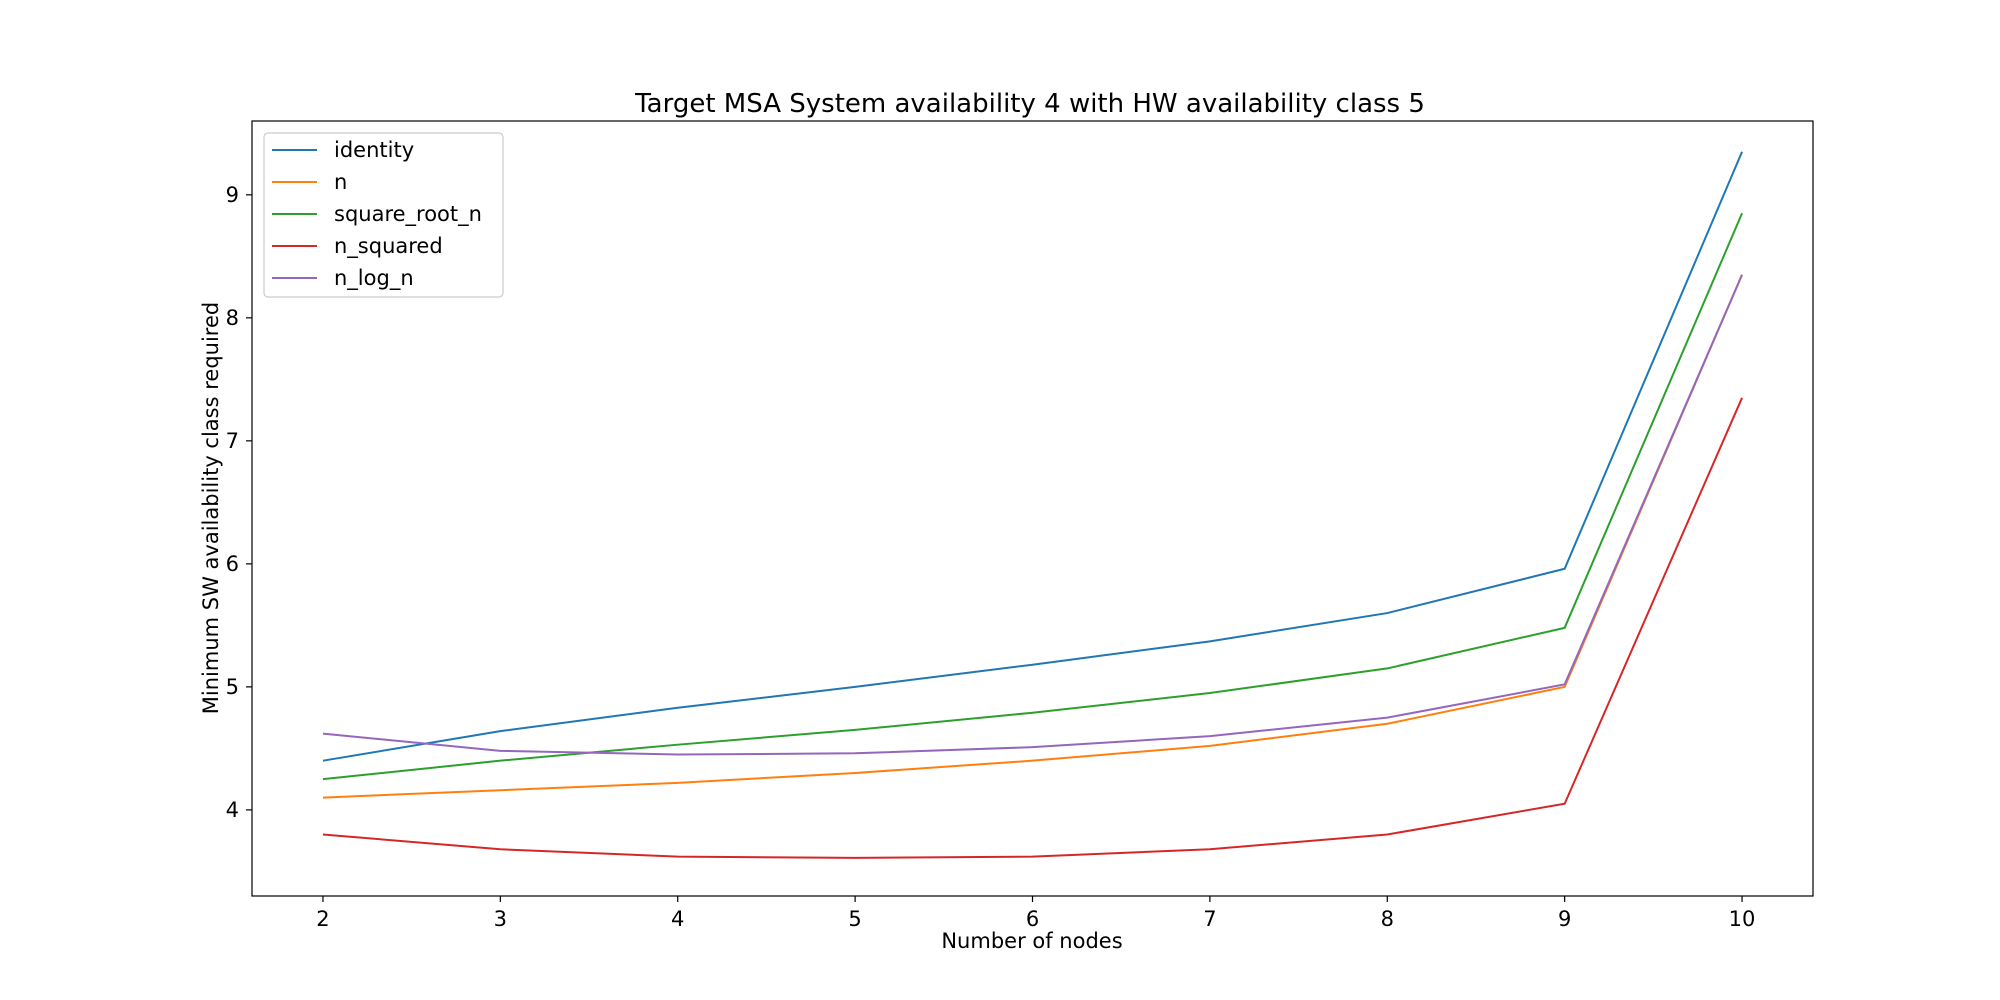 Image resolution: width=2000 pixels, height=1000 pixels. I want to click on legend-label-n: n, so click(340, 182).